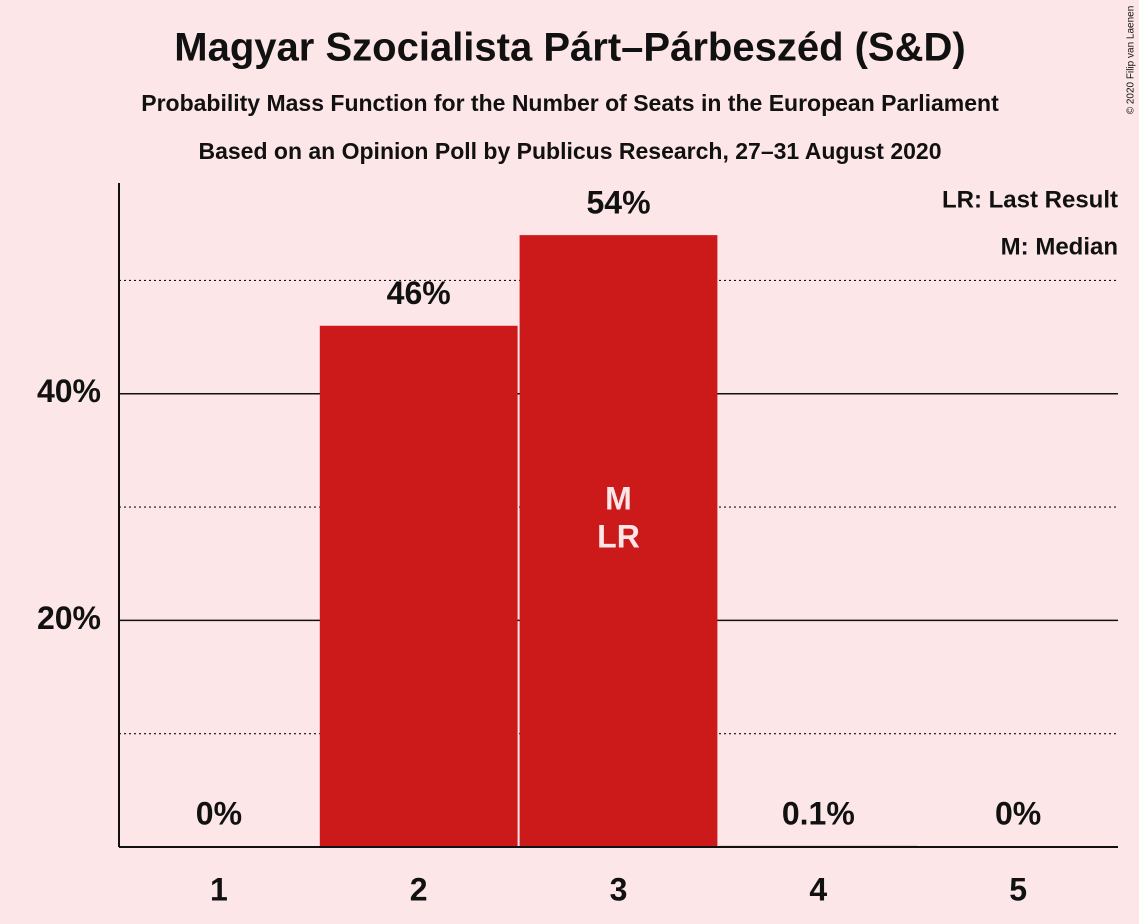 Image resolution: width=1139 pixels, height=924 pixels. What do you see at coordinates (619, 889) in the screenshot?
I see `x-tick-label: 3` at bounding box center [619, 889].